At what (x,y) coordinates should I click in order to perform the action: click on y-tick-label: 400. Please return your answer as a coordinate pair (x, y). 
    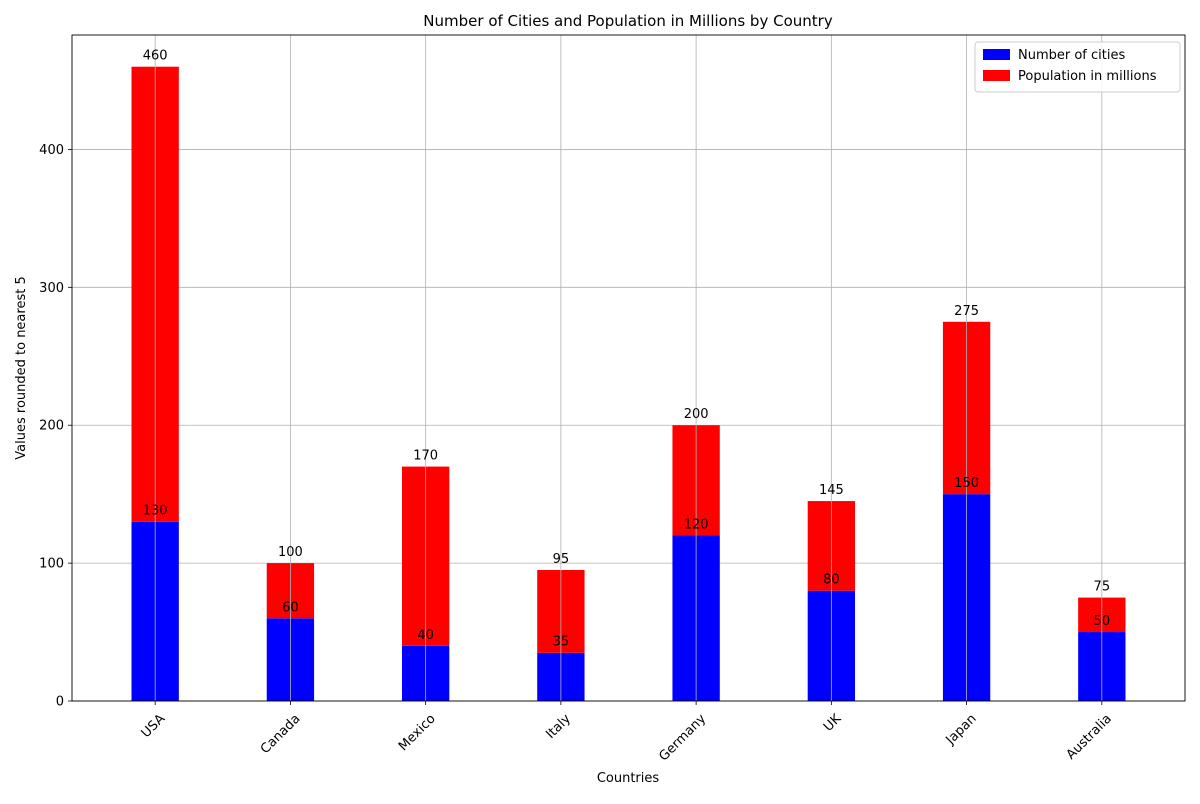
    Looking at the image, I should click on (51, 150).